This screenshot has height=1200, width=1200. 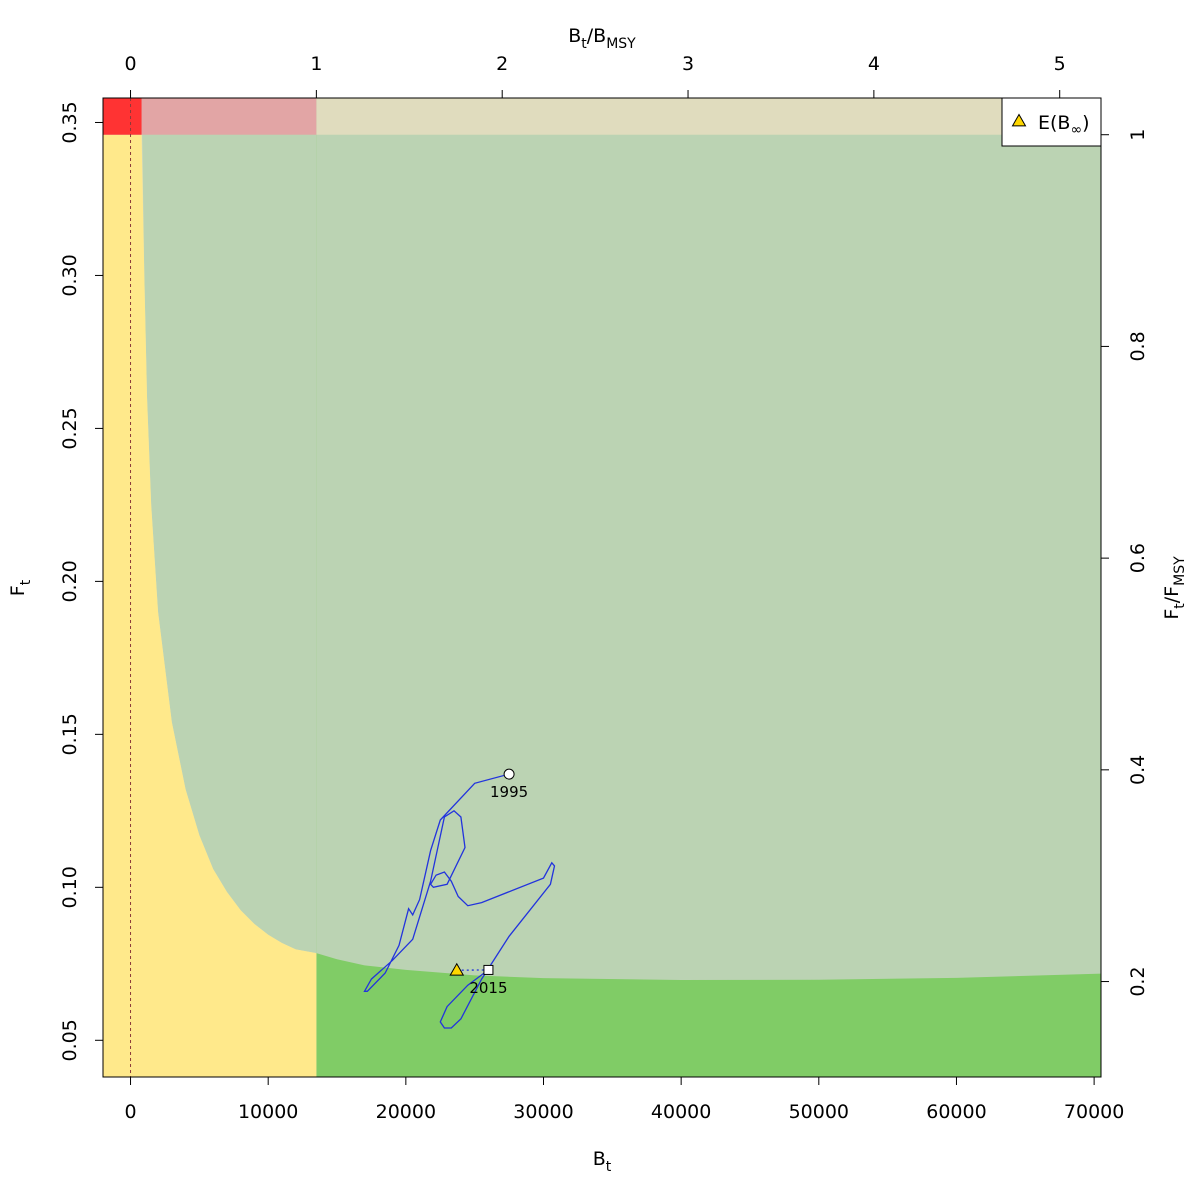 I want to click on x-tick-label: 10000, so click(x=268, y=1112).